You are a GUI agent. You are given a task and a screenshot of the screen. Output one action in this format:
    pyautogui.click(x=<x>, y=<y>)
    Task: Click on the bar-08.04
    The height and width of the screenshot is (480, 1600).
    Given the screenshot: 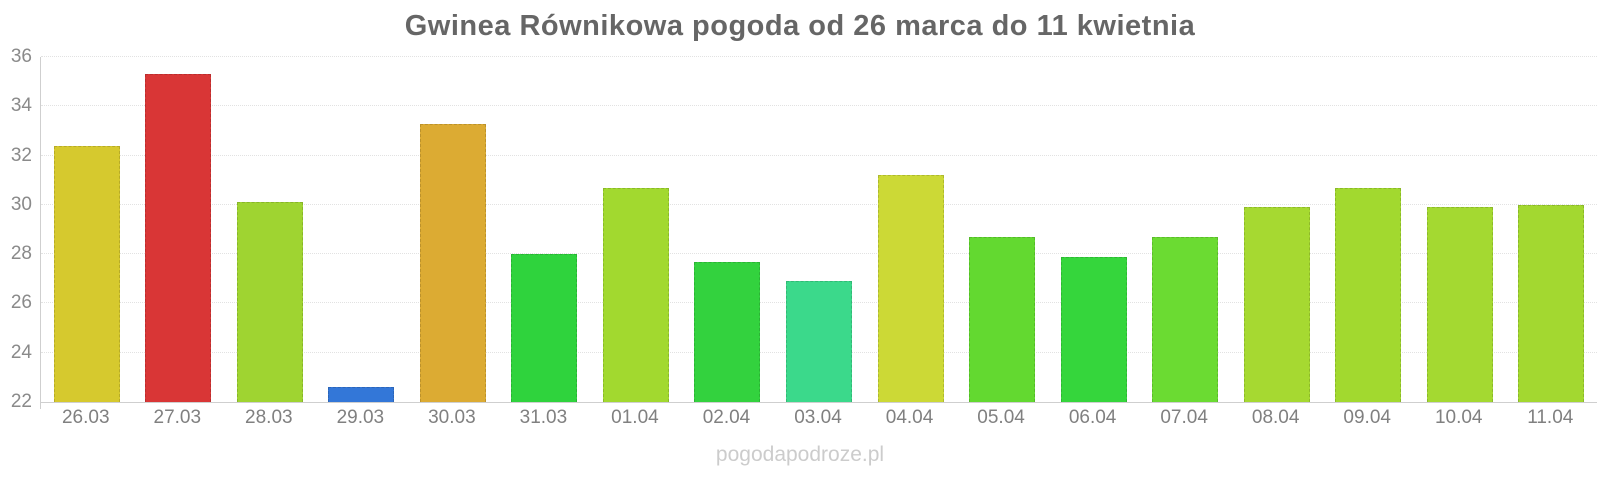 What is the action you would take?
    pyautogui.click(x=1276, y=304)
    